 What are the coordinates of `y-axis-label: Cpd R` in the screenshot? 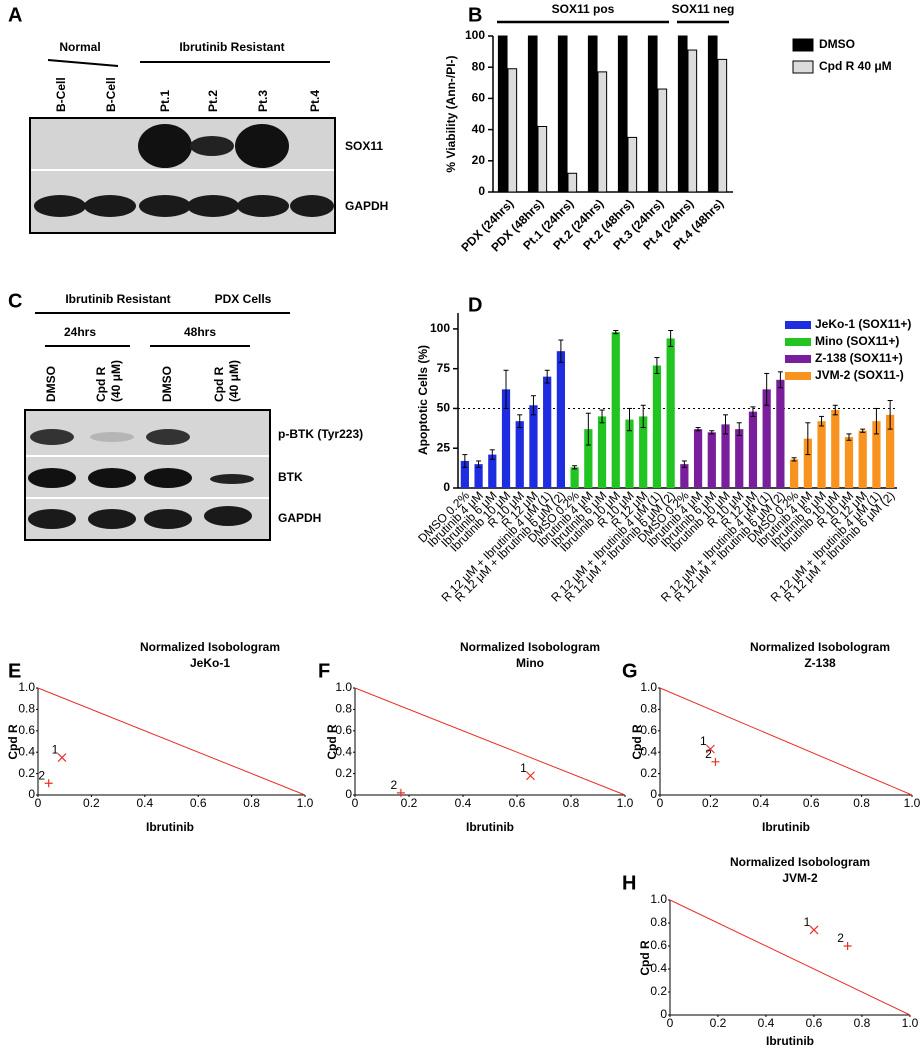 It's located at (645, 958).